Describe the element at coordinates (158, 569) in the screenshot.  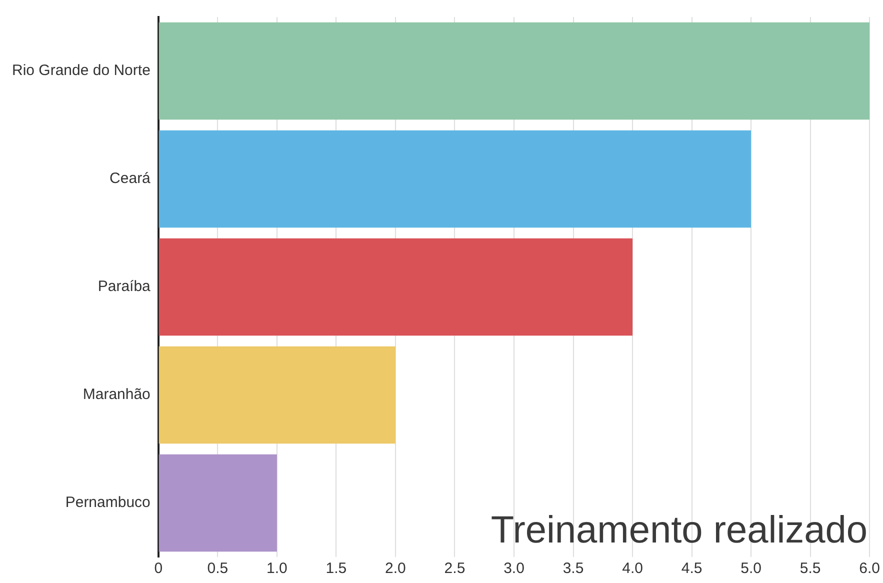
I see `x-tick-label: 0` at that location.